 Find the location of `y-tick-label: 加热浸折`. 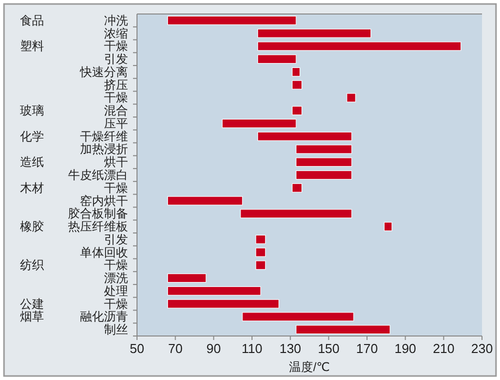

y-tick-label: 加热浸折 is located at coordinates (104, 149).